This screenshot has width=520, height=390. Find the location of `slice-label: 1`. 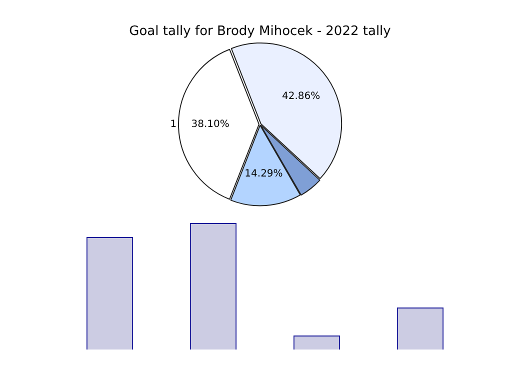

slice-label: 1 is located at coordinates (173, 124).